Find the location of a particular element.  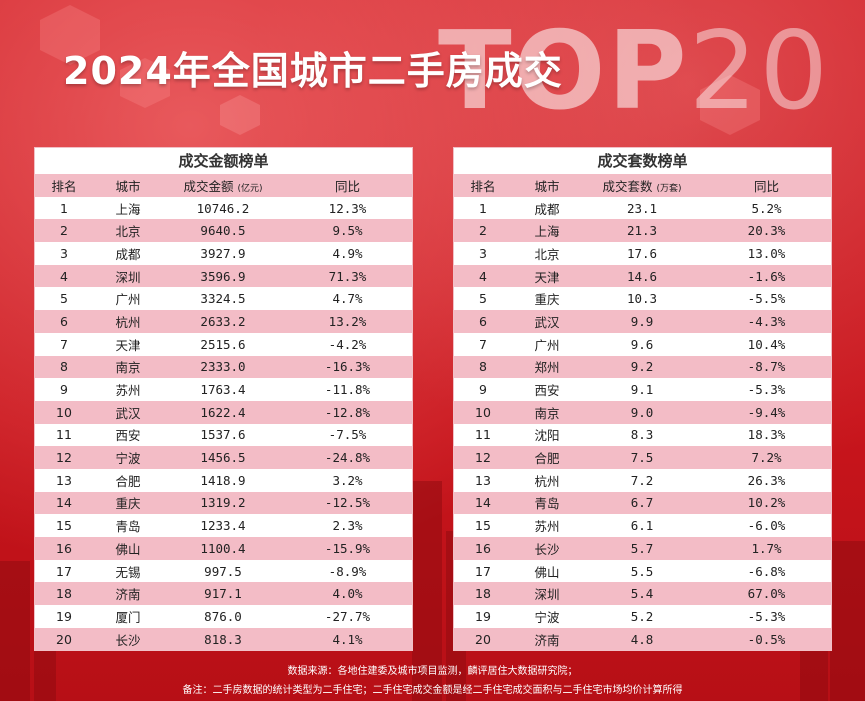

rank-cell: 15 is located at coordinates (483, 526).